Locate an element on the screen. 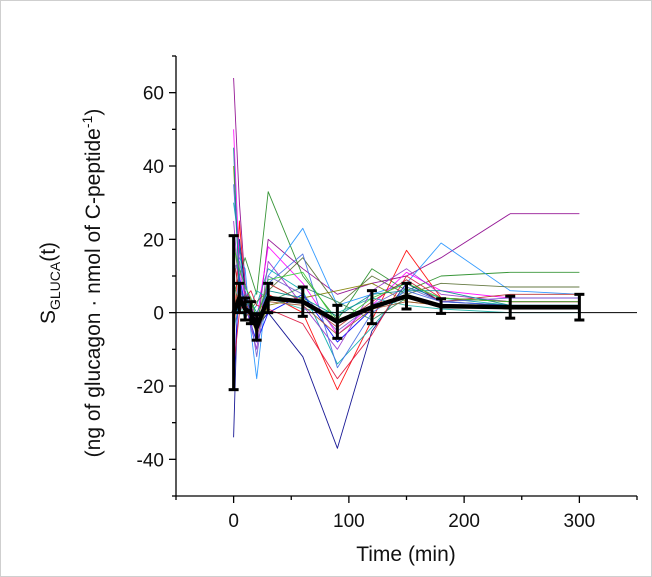  y-tick-label: 60 is located at coordinates (153, 94).